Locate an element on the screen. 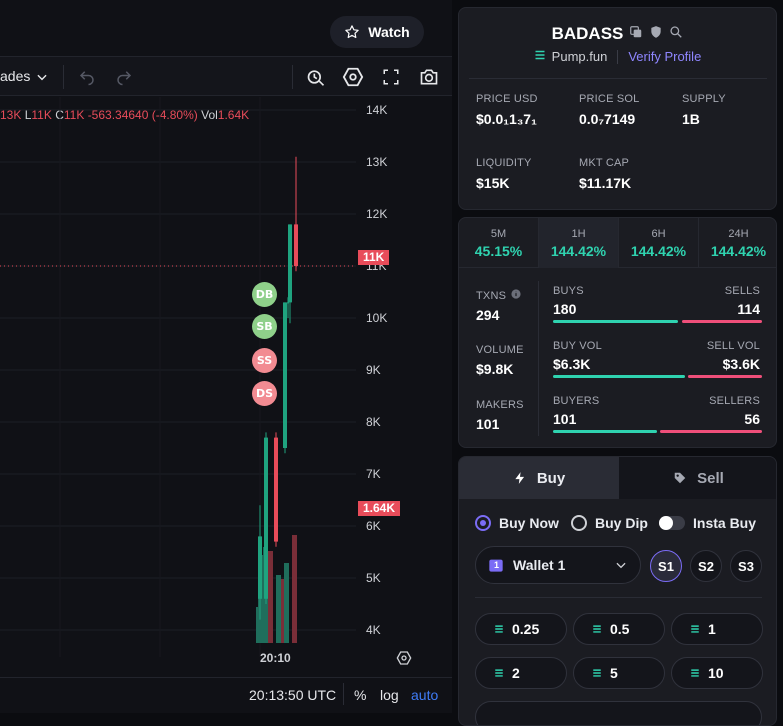  star-icon is located at coordinates (352, 32).